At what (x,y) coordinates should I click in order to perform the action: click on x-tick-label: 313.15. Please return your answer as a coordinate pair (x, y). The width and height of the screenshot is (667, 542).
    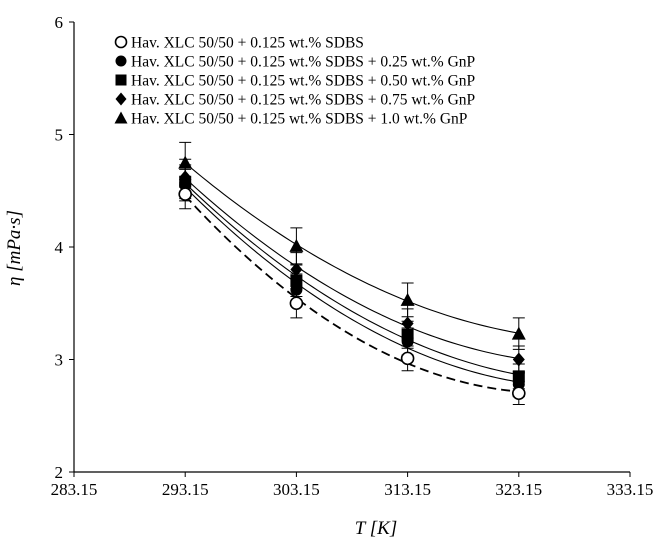
    Looking at the image, I should click on (407, 489).